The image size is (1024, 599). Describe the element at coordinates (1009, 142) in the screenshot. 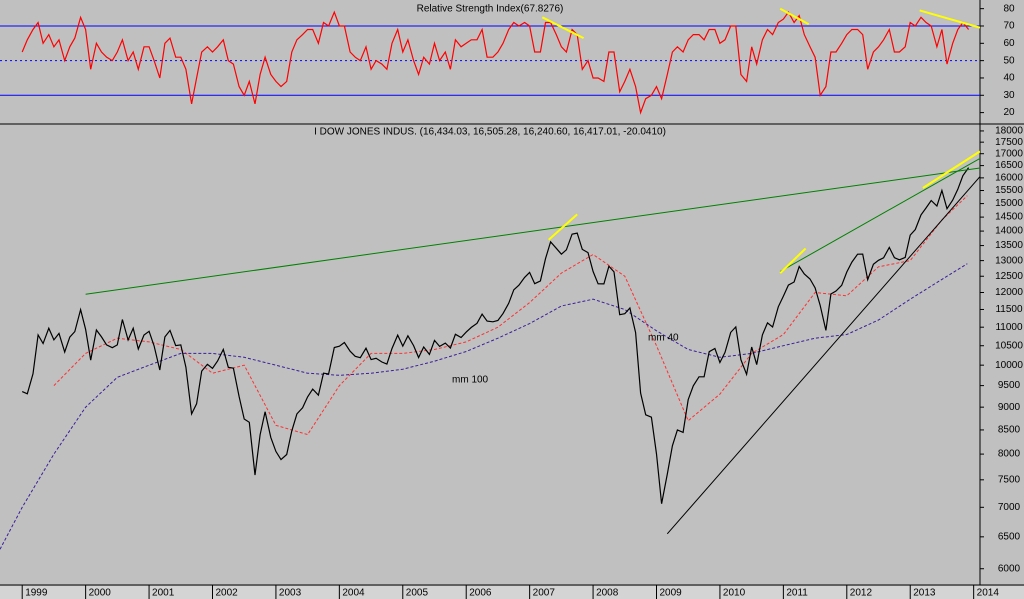

I see `y-tick-label: 17500` at that location.